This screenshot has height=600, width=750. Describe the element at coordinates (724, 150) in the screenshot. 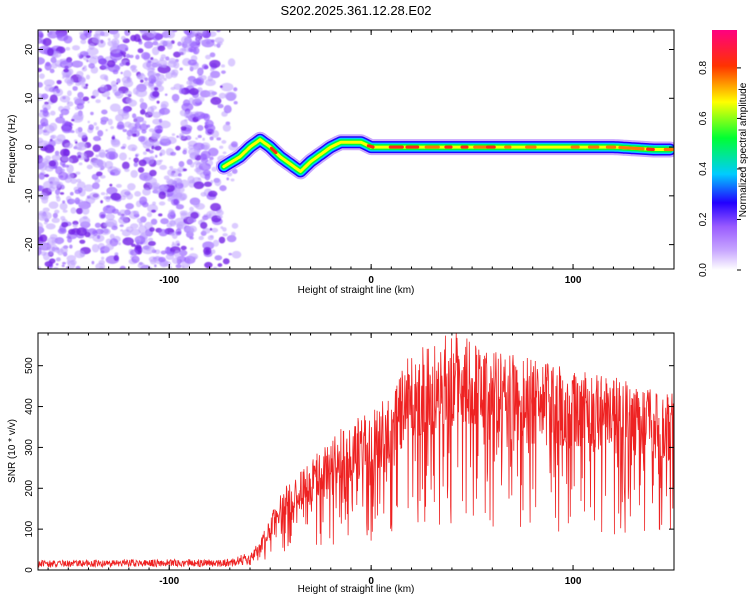

I see `colorbar-gradient` at that location.